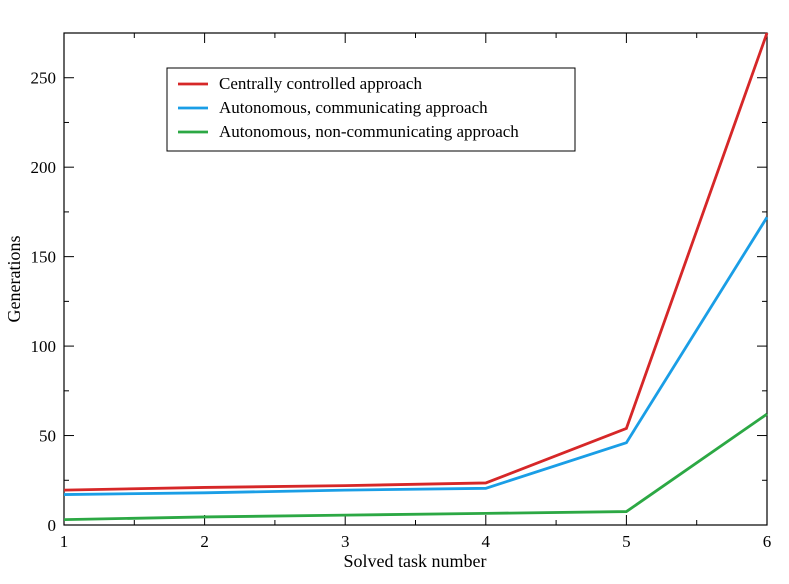 This screenshot has height=584, width=789. What do you see at coordinates (14, 279) in the screenshot?
I see `y-axis-title: Generations` at bounding box center [14, 279].